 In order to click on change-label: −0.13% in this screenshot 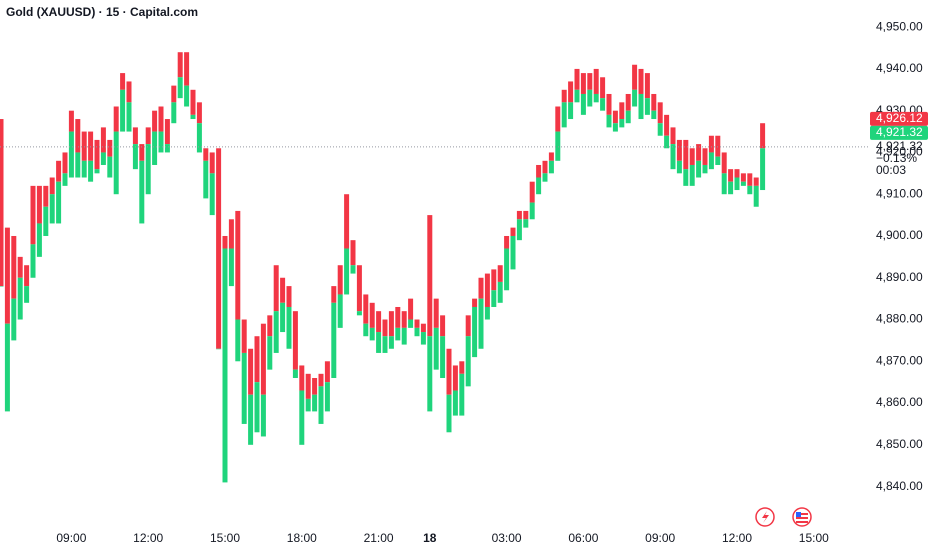, I will do `click(896, 158)`.